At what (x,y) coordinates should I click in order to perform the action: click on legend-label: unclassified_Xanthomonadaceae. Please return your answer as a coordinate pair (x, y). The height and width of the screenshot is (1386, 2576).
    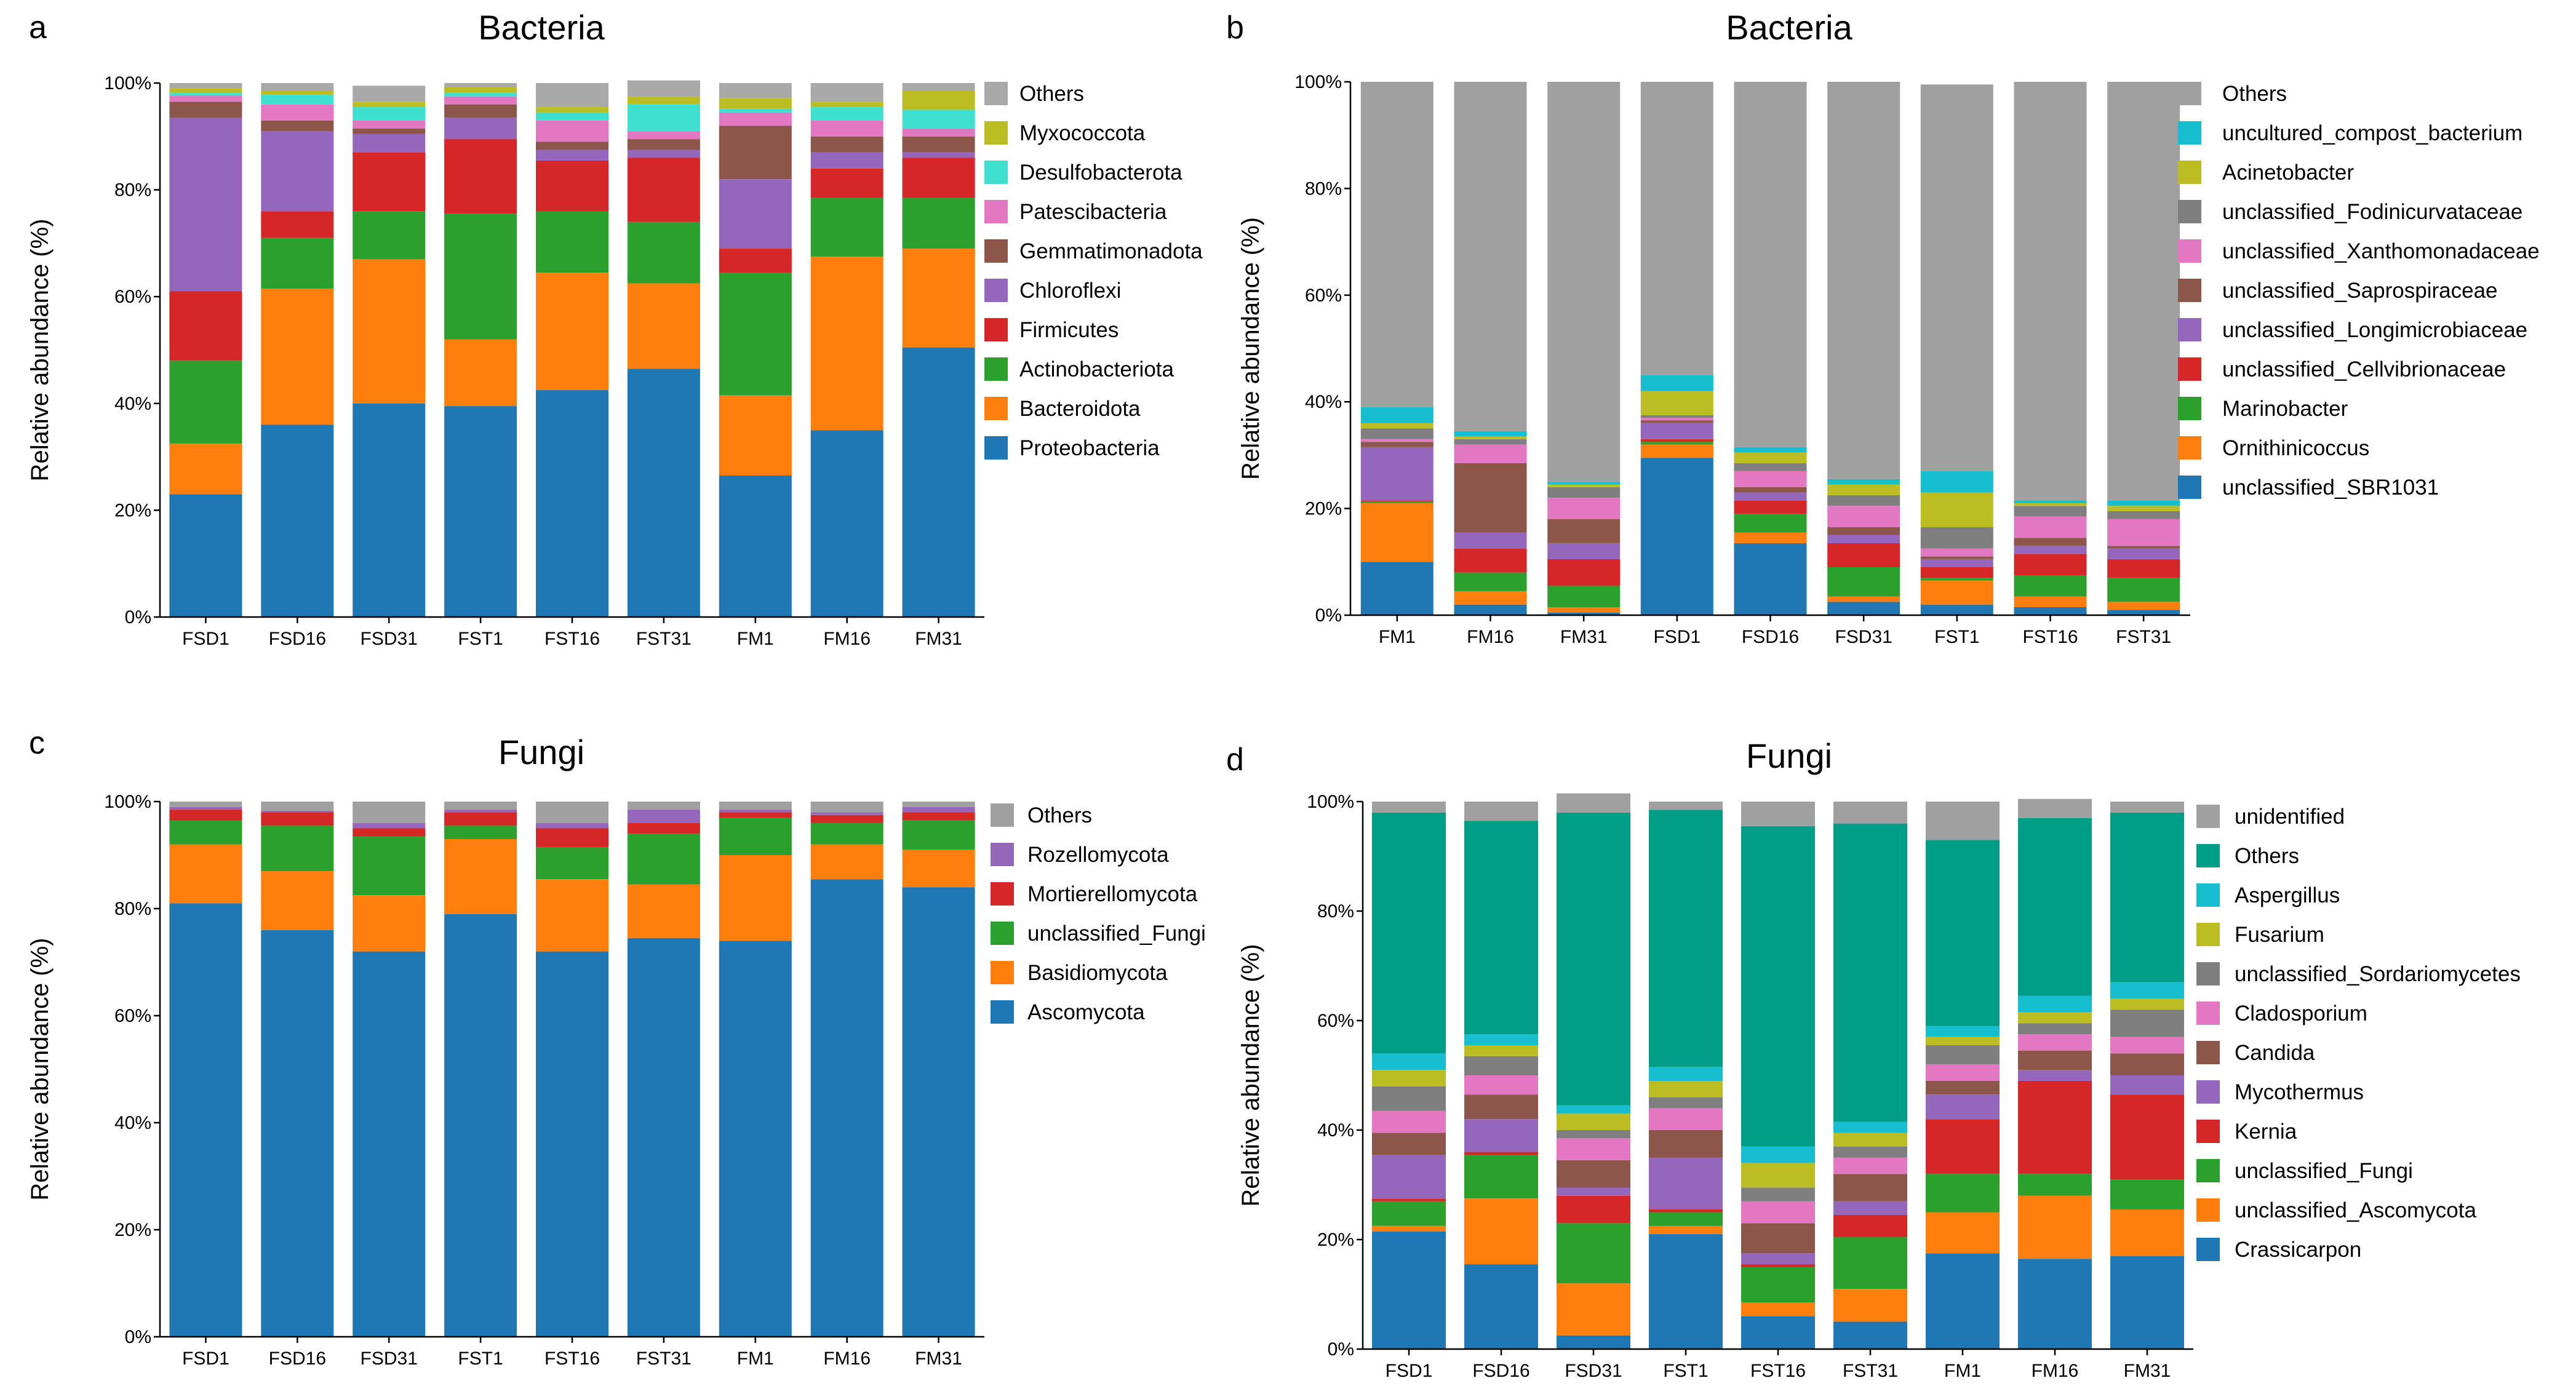
    Looking at the image, I should click on (2381, 251).